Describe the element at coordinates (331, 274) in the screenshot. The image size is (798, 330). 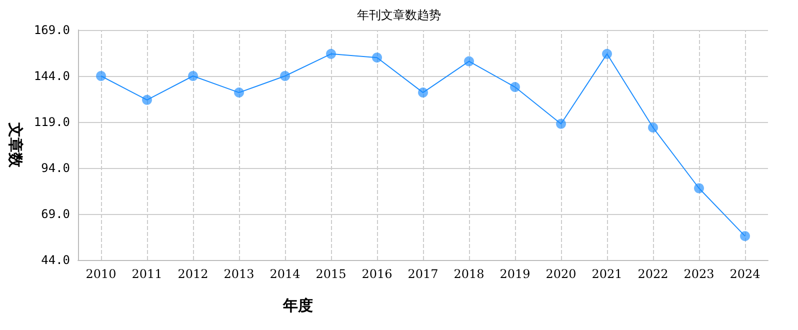
I see `x-tick-label: 2015` at that location.